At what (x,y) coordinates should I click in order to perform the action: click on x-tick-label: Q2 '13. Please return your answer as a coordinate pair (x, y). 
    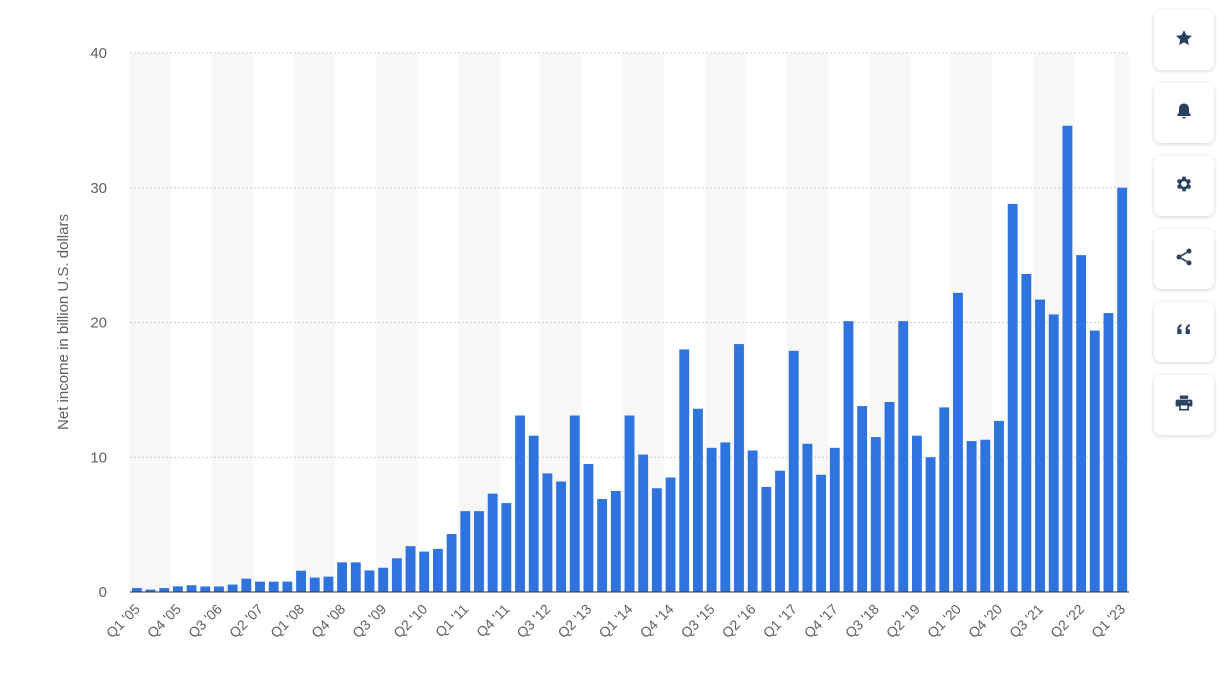
    Looking at the image, I should click on (574, 621).